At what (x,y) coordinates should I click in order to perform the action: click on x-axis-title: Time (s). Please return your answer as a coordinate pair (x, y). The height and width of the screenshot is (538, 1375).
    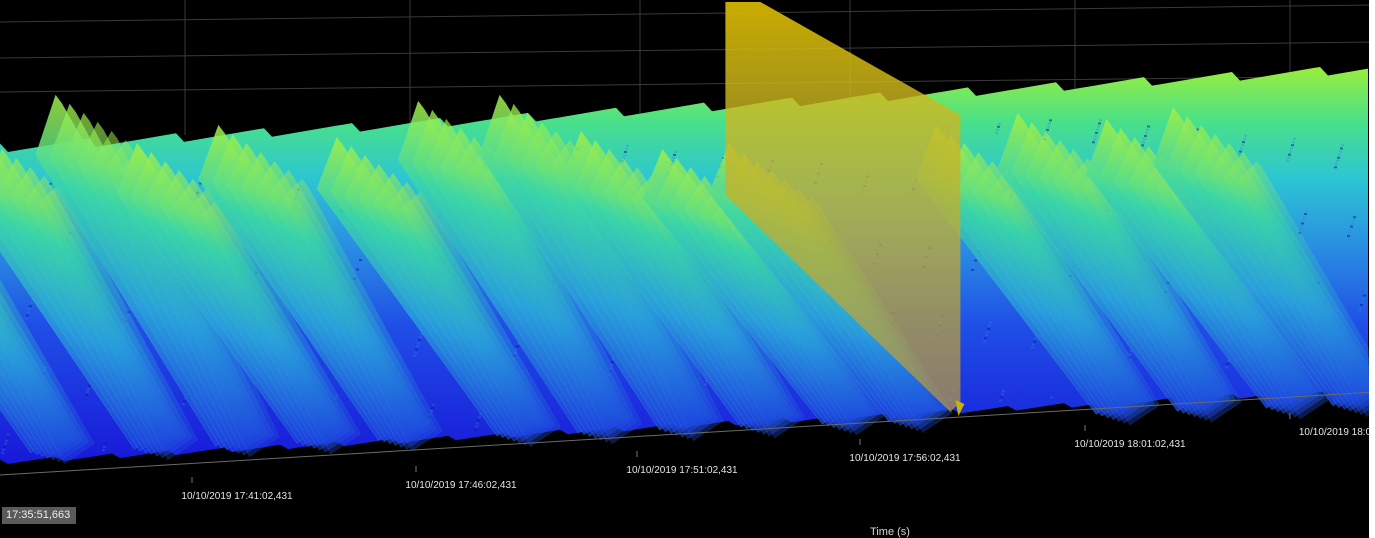
    Looking at the image, I should click on (890, 532).